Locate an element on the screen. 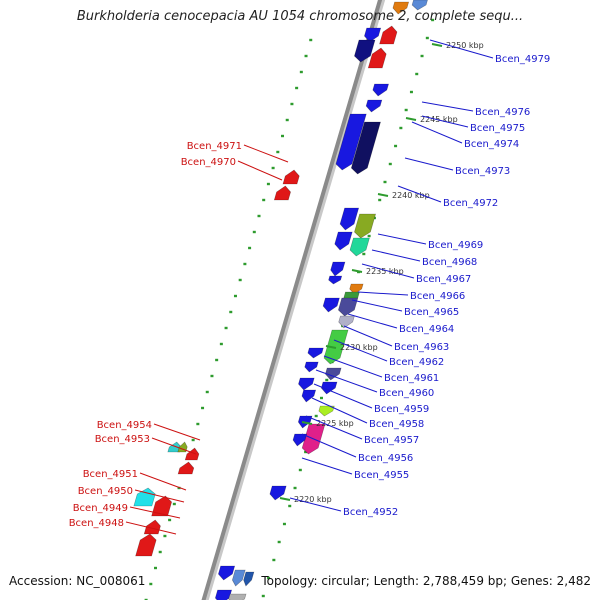 The width and height of the screenshot is (600, 600). gene-label: Bcen_4949 is located at coordinates (100, 508).